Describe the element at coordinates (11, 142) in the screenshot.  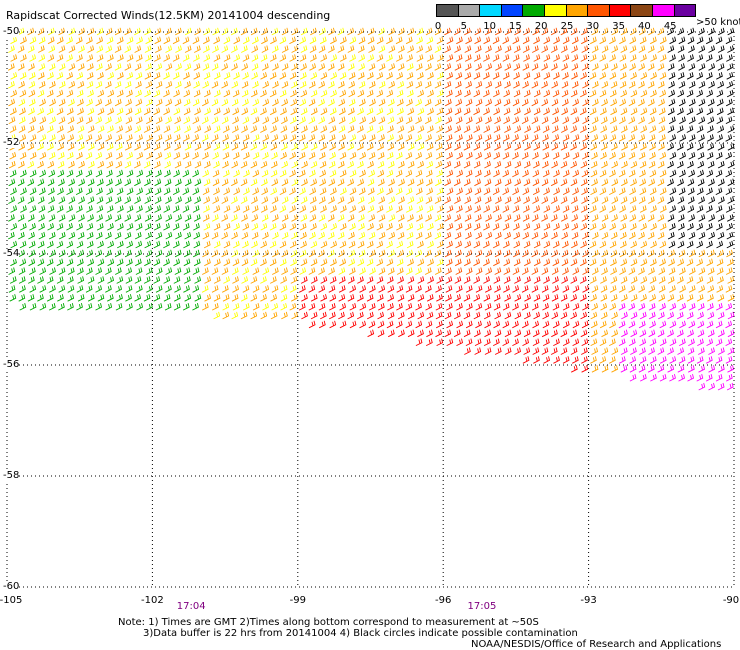
I see `latitude-tick-label: -52` at that location.